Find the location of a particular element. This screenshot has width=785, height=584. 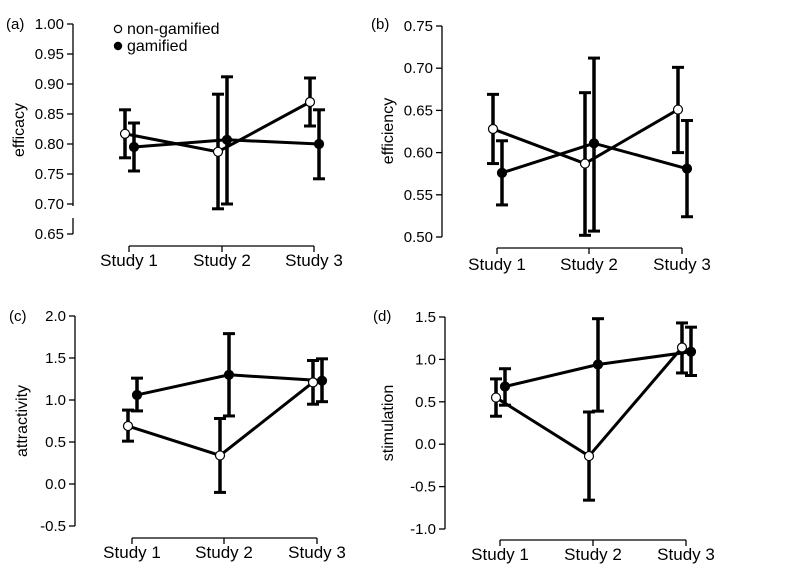

y-axis-title: attractivity is located at coordinates (22, 421).